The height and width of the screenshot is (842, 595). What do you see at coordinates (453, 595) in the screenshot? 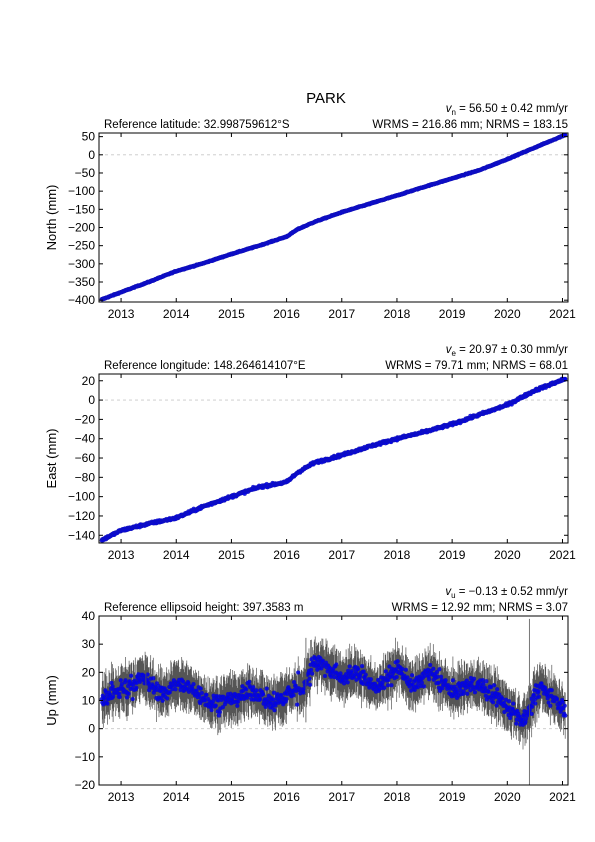
I see `velocity-subscript: u` at bounding box center [453, 595].